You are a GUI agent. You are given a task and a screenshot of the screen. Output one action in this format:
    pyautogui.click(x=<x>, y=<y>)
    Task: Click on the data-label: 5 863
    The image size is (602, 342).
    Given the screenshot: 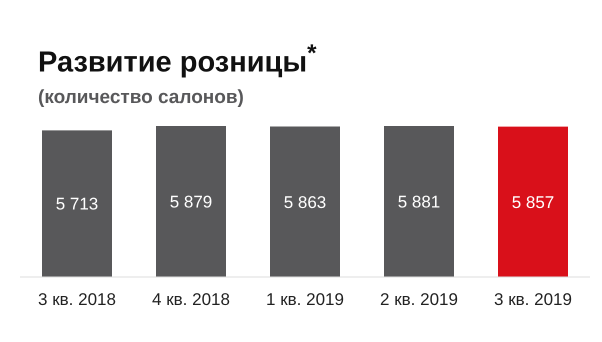 What is the action you would take?
    pyautogui.click(x=305, y=202)
    